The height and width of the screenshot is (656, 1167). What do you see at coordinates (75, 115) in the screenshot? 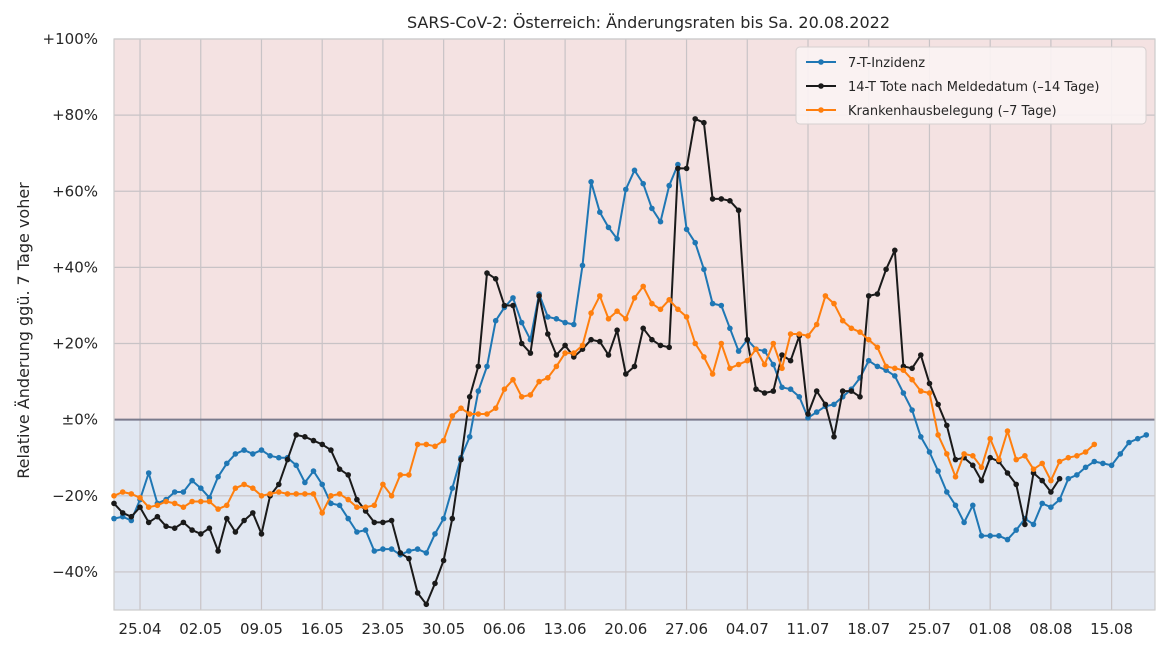
I see `y-tick-label: +80%` at bounding box center [75, 115].